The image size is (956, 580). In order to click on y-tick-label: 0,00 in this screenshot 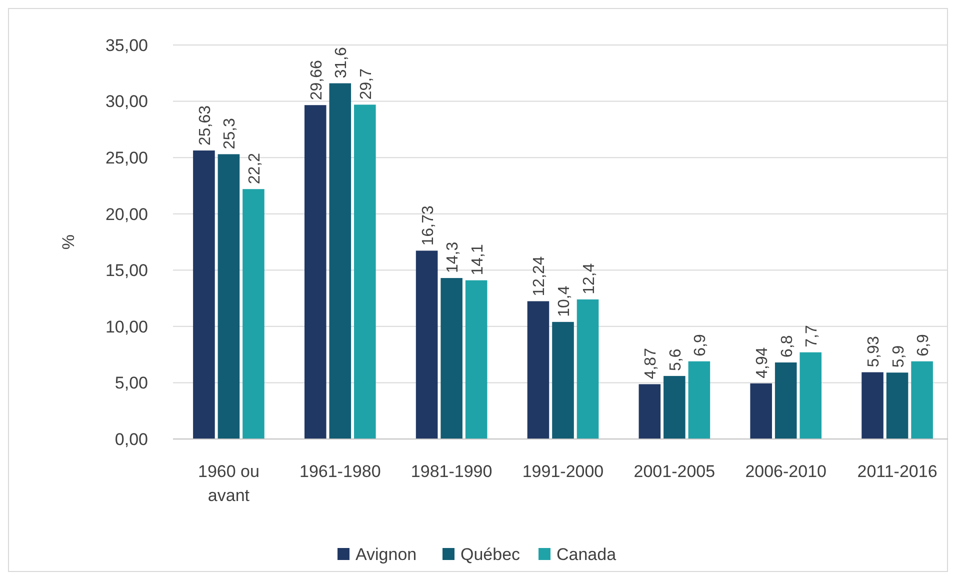, I will do `click(131, 439)`.